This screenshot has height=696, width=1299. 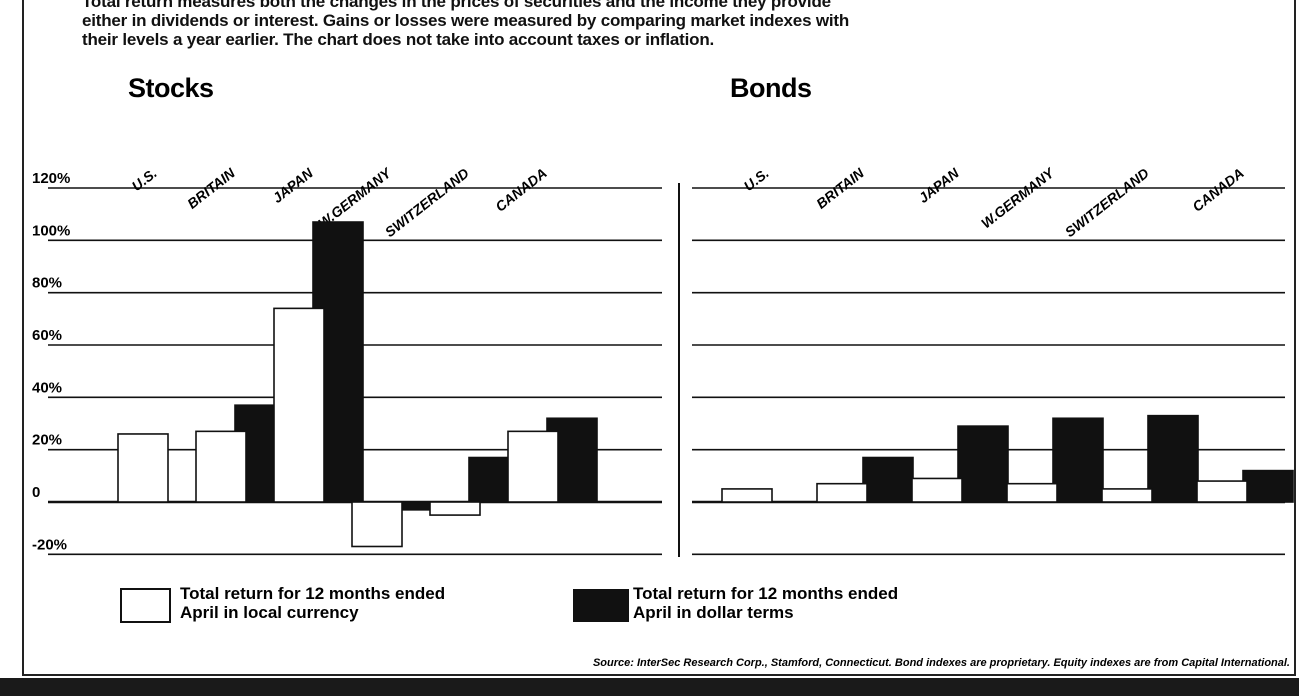 I want to click on bonds-category-label: JAPAN, so click(x=938, y=185).